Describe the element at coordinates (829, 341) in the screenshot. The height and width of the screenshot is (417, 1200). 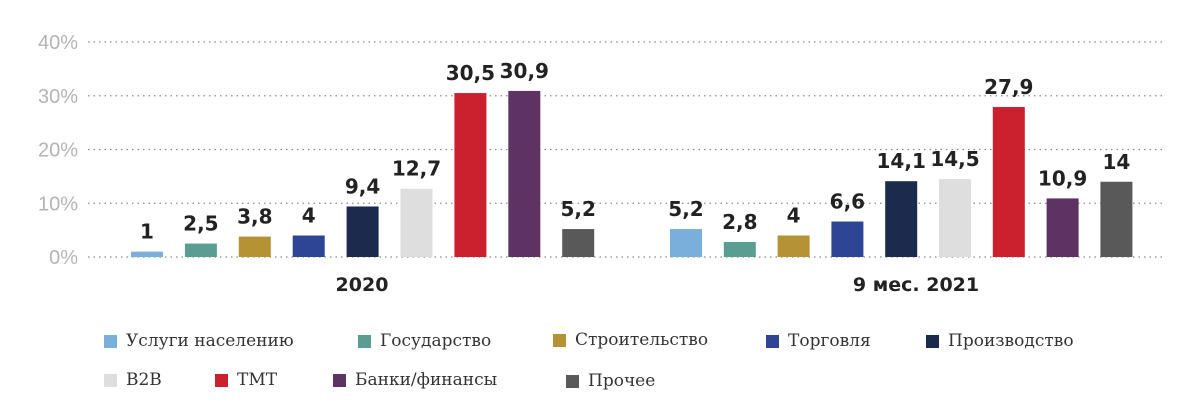
I see `legend-label: Торговля` at that location.